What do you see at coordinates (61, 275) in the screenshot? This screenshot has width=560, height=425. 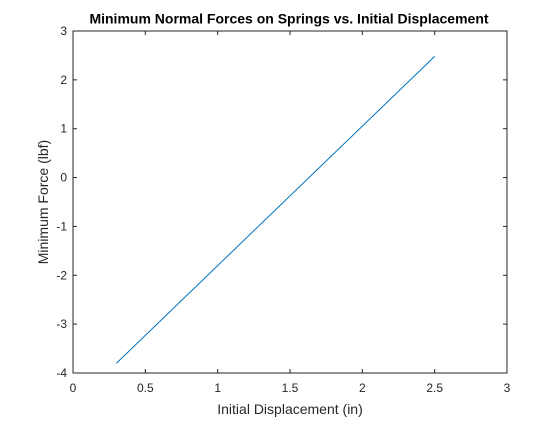 I see `y-tick-label: -2` at bounding box center [61, 275].